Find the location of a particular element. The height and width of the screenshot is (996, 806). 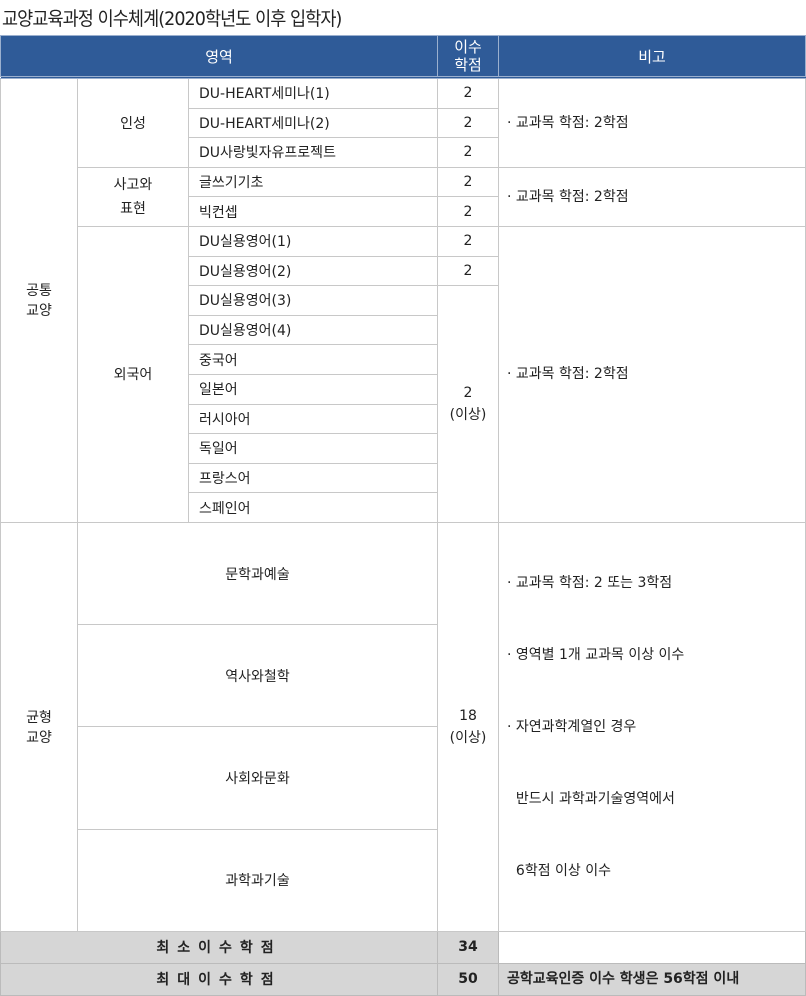

summary-label: 최대이수학점 is located at coordinates (219, 979).